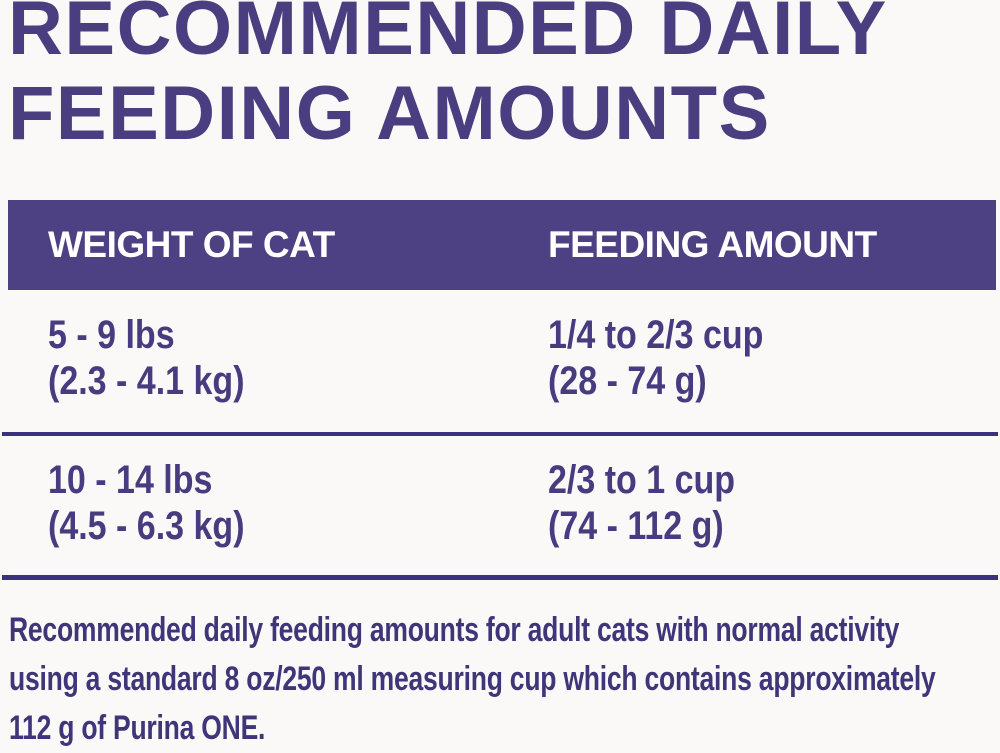 This screenshot has width=1000, height=753. What do you see at coordinates (636, 526) in the screenshot?
I see `amount-g-value: (74 - 112 g)` at bounding box center [636, 526].